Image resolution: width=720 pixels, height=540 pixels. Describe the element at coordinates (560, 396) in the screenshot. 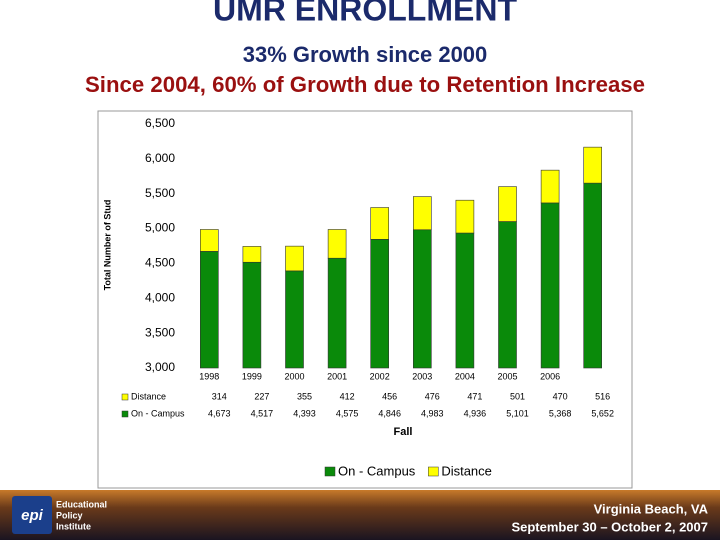

I see `table-value: 470` at that location.